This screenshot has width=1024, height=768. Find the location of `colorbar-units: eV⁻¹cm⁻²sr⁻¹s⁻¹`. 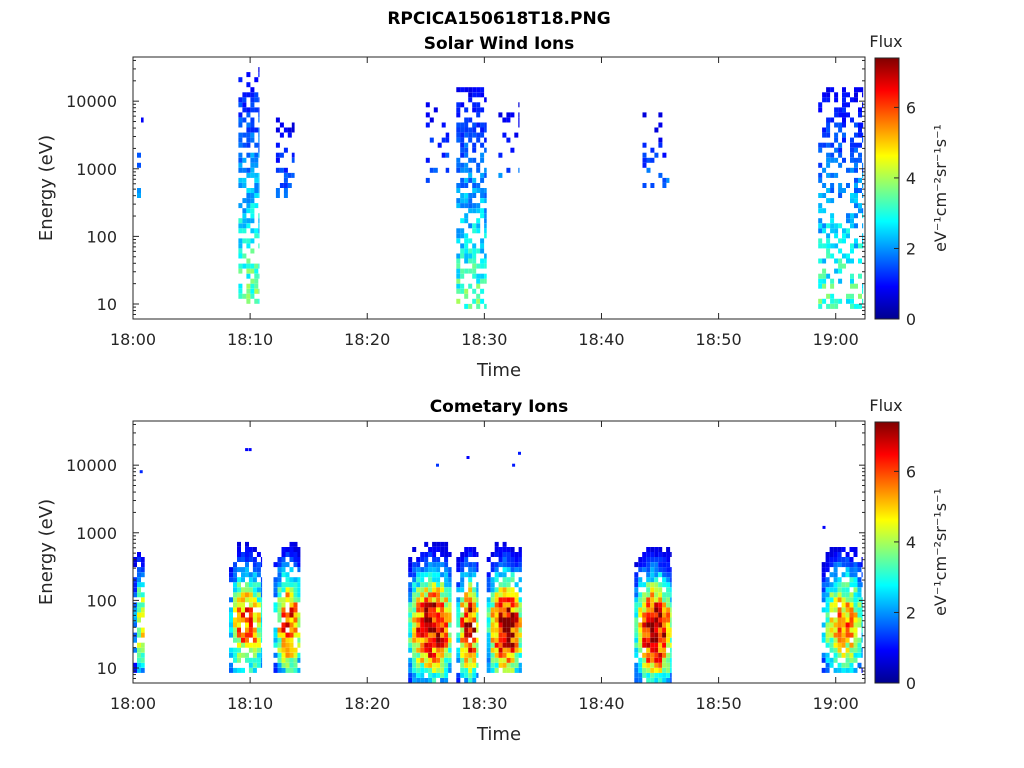

colorbar-units: eV⁻¹cm⁻²sr⁻¹s⁻¹ is located at coordinates (940, 188).